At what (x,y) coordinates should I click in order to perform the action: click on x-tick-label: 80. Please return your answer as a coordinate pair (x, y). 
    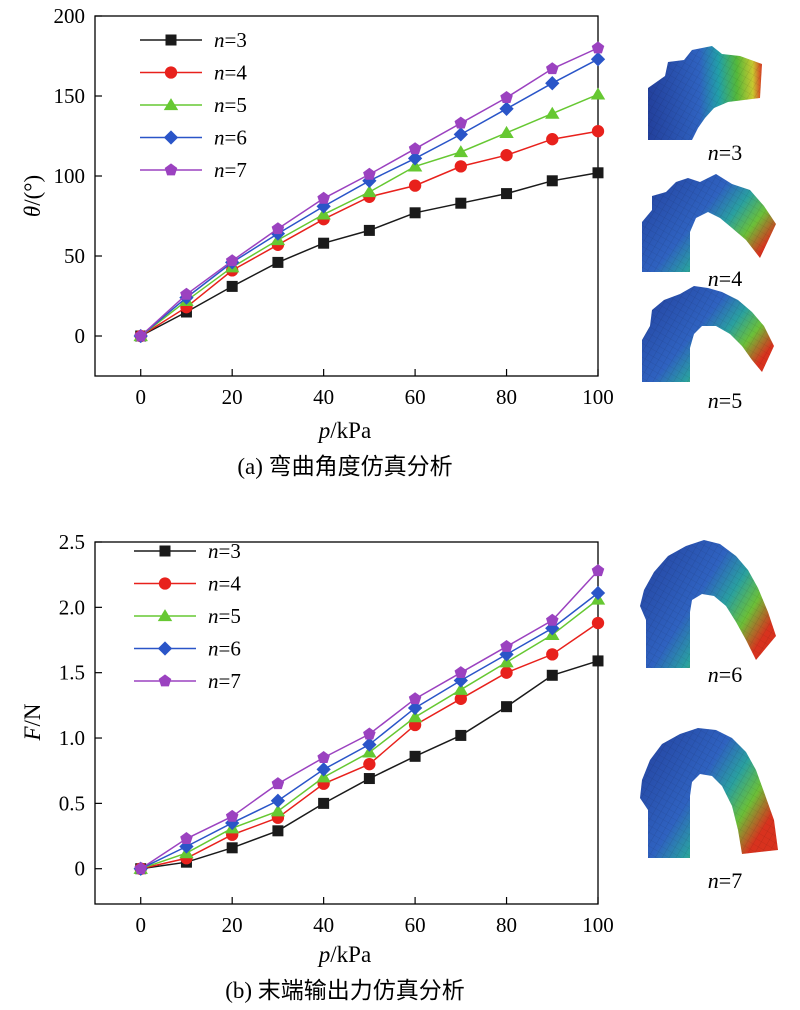
    Looking at the image, I should click on (506, 397).